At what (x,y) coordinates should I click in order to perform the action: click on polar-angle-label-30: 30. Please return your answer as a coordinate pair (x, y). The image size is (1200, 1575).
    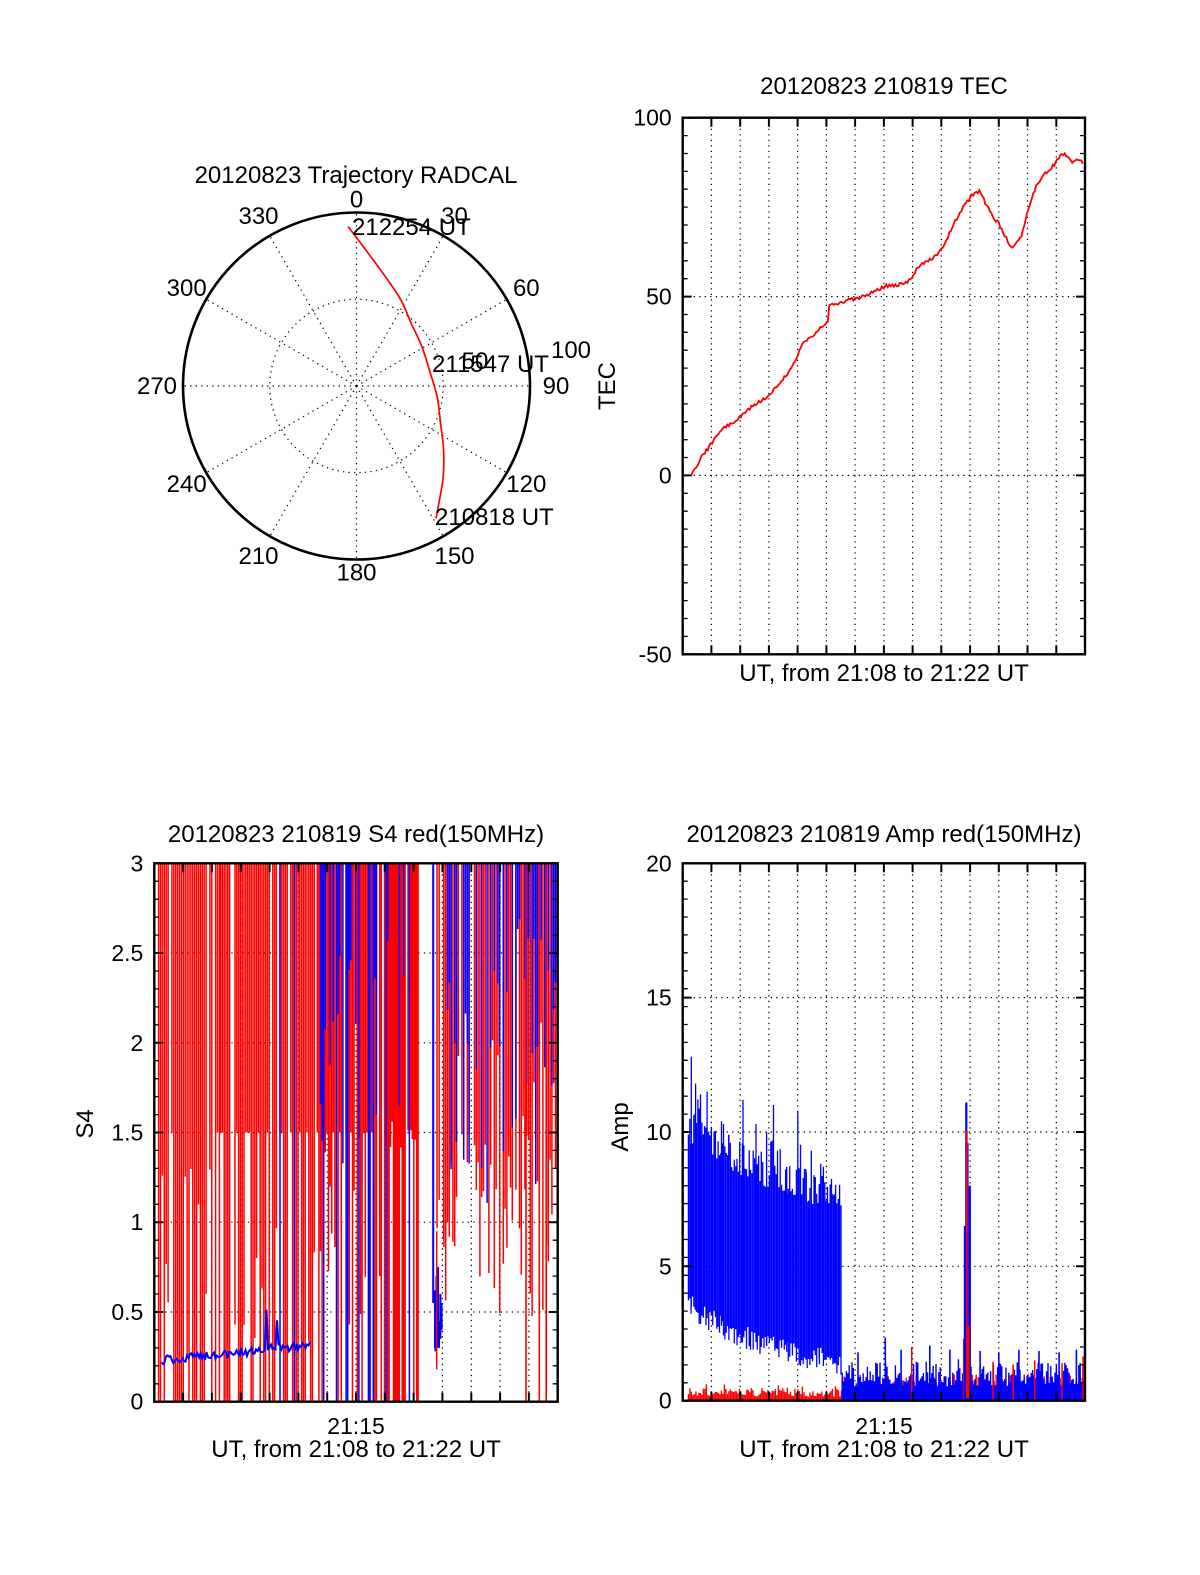
    Looking at the image, I should click on (454, 216).